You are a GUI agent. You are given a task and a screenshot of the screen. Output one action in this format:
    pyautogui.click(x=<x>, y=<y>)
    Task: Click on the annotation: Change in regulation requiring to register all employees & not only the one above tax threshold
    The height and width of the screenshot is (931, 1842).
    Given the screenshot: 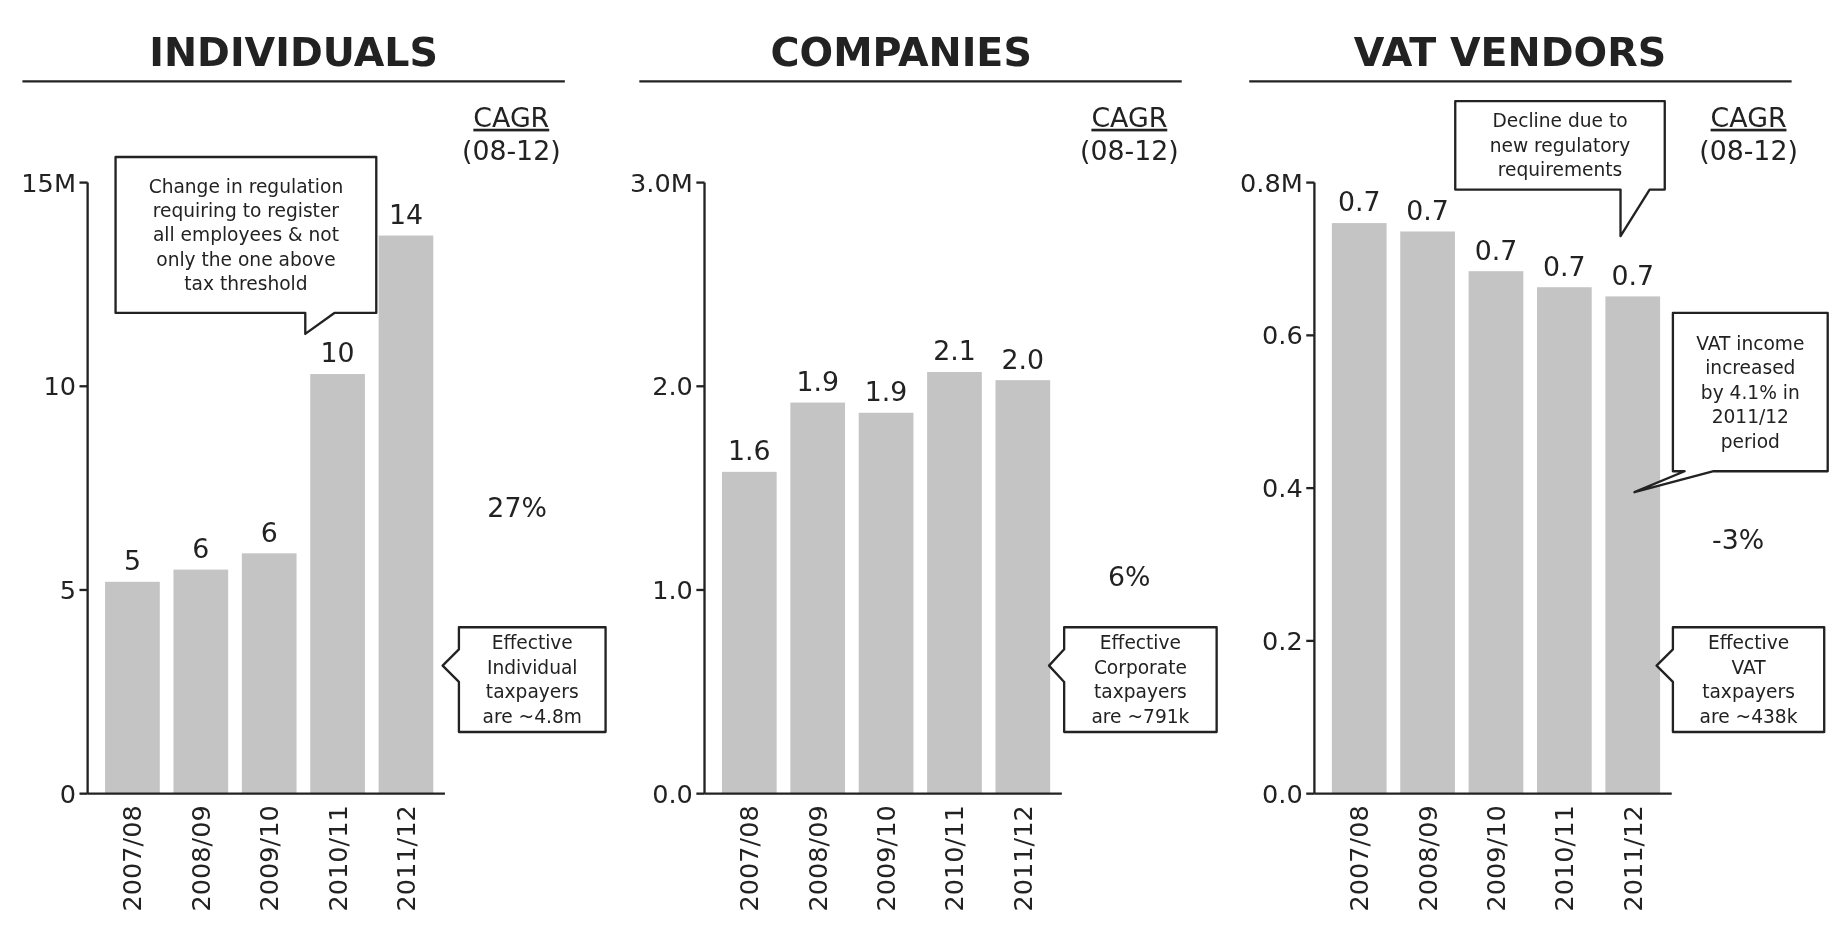 What is the action you would take?
    pyautogui.click(x=246, y=235)
    